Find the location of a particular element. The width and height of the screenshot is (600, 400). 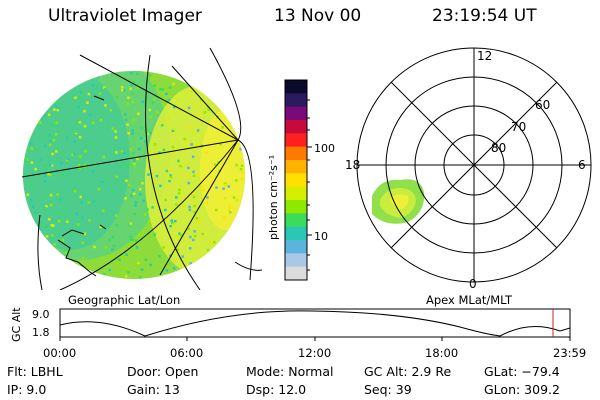

timeline-ytick-1-8: 1.8 is located at coordinates (41, 332).